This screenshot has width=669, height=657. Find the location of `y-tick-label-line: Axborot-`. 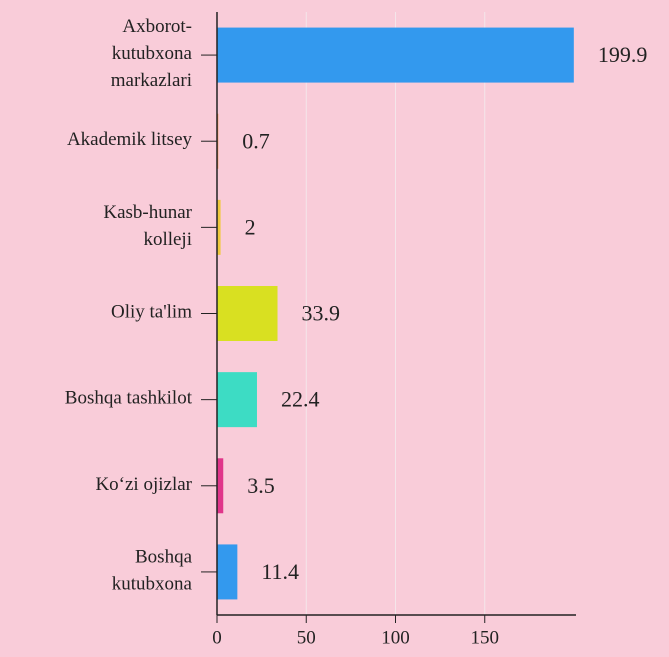

y-tick-label-line: Axborot- is located at coordinates (157, 26).